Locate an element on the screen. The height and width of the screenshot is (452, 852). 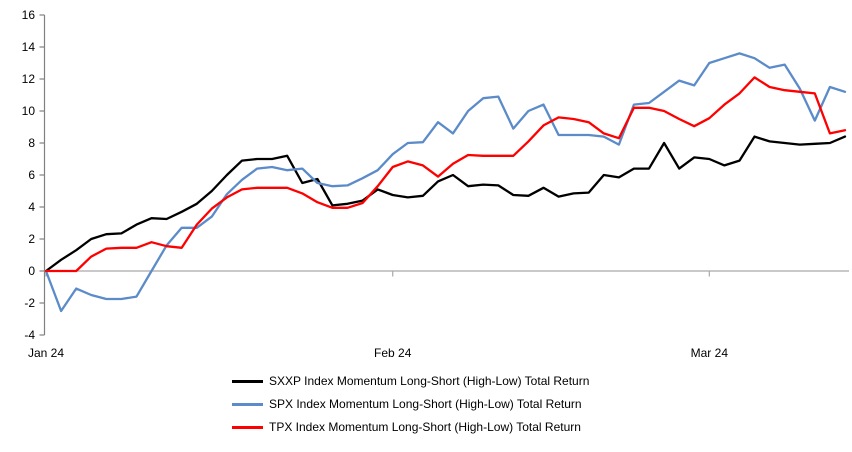
y-axis-label: 12 is located at coordinates (29, 79).